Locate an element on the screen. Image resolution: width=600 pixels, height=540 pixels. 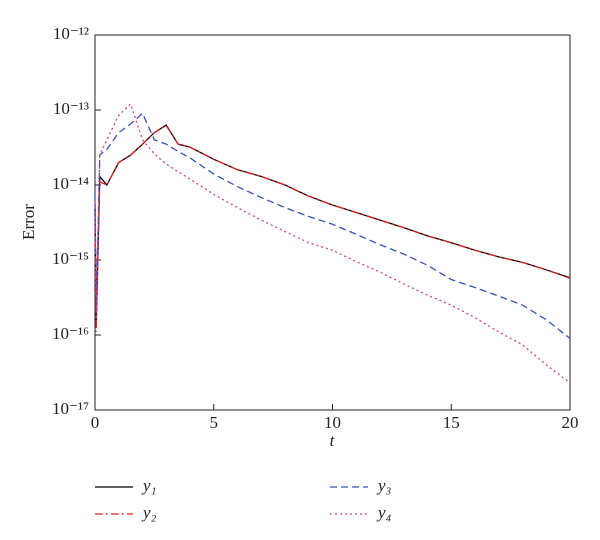
y-tick-label: 10⁻¹² is located at coordinates (71, 33).